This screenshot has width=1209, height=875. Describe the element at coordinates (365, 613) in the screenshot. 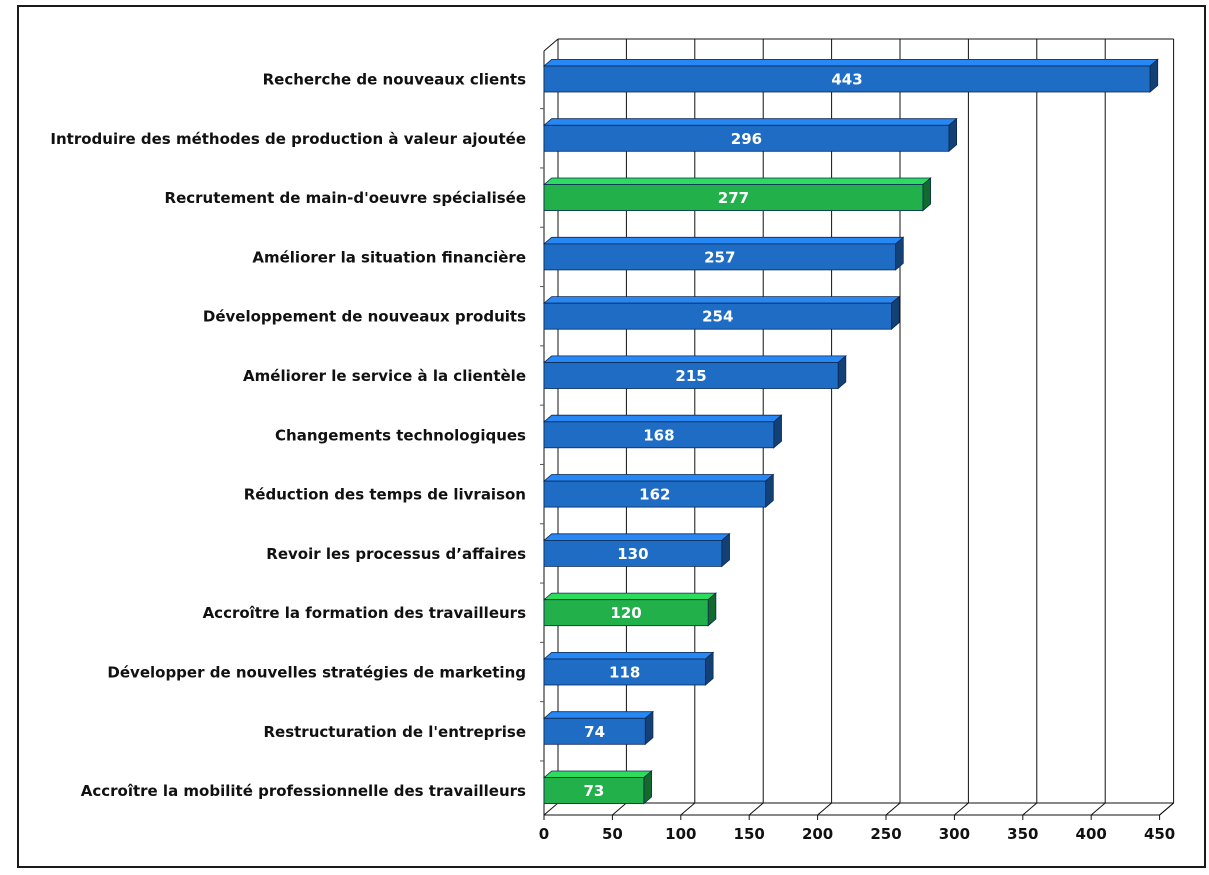

I see `category-label: Accroître la formation des travailleurs` at that location.